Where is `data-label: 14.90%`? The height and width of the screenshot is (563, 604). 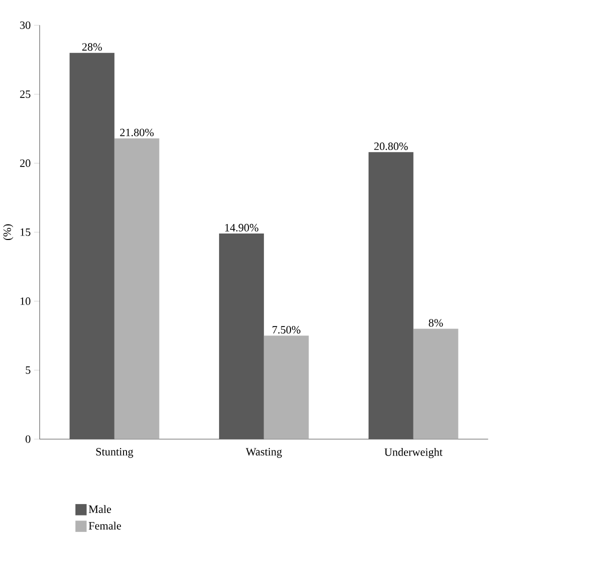 data-label: 14.90% is located at coordinates (241, 228).